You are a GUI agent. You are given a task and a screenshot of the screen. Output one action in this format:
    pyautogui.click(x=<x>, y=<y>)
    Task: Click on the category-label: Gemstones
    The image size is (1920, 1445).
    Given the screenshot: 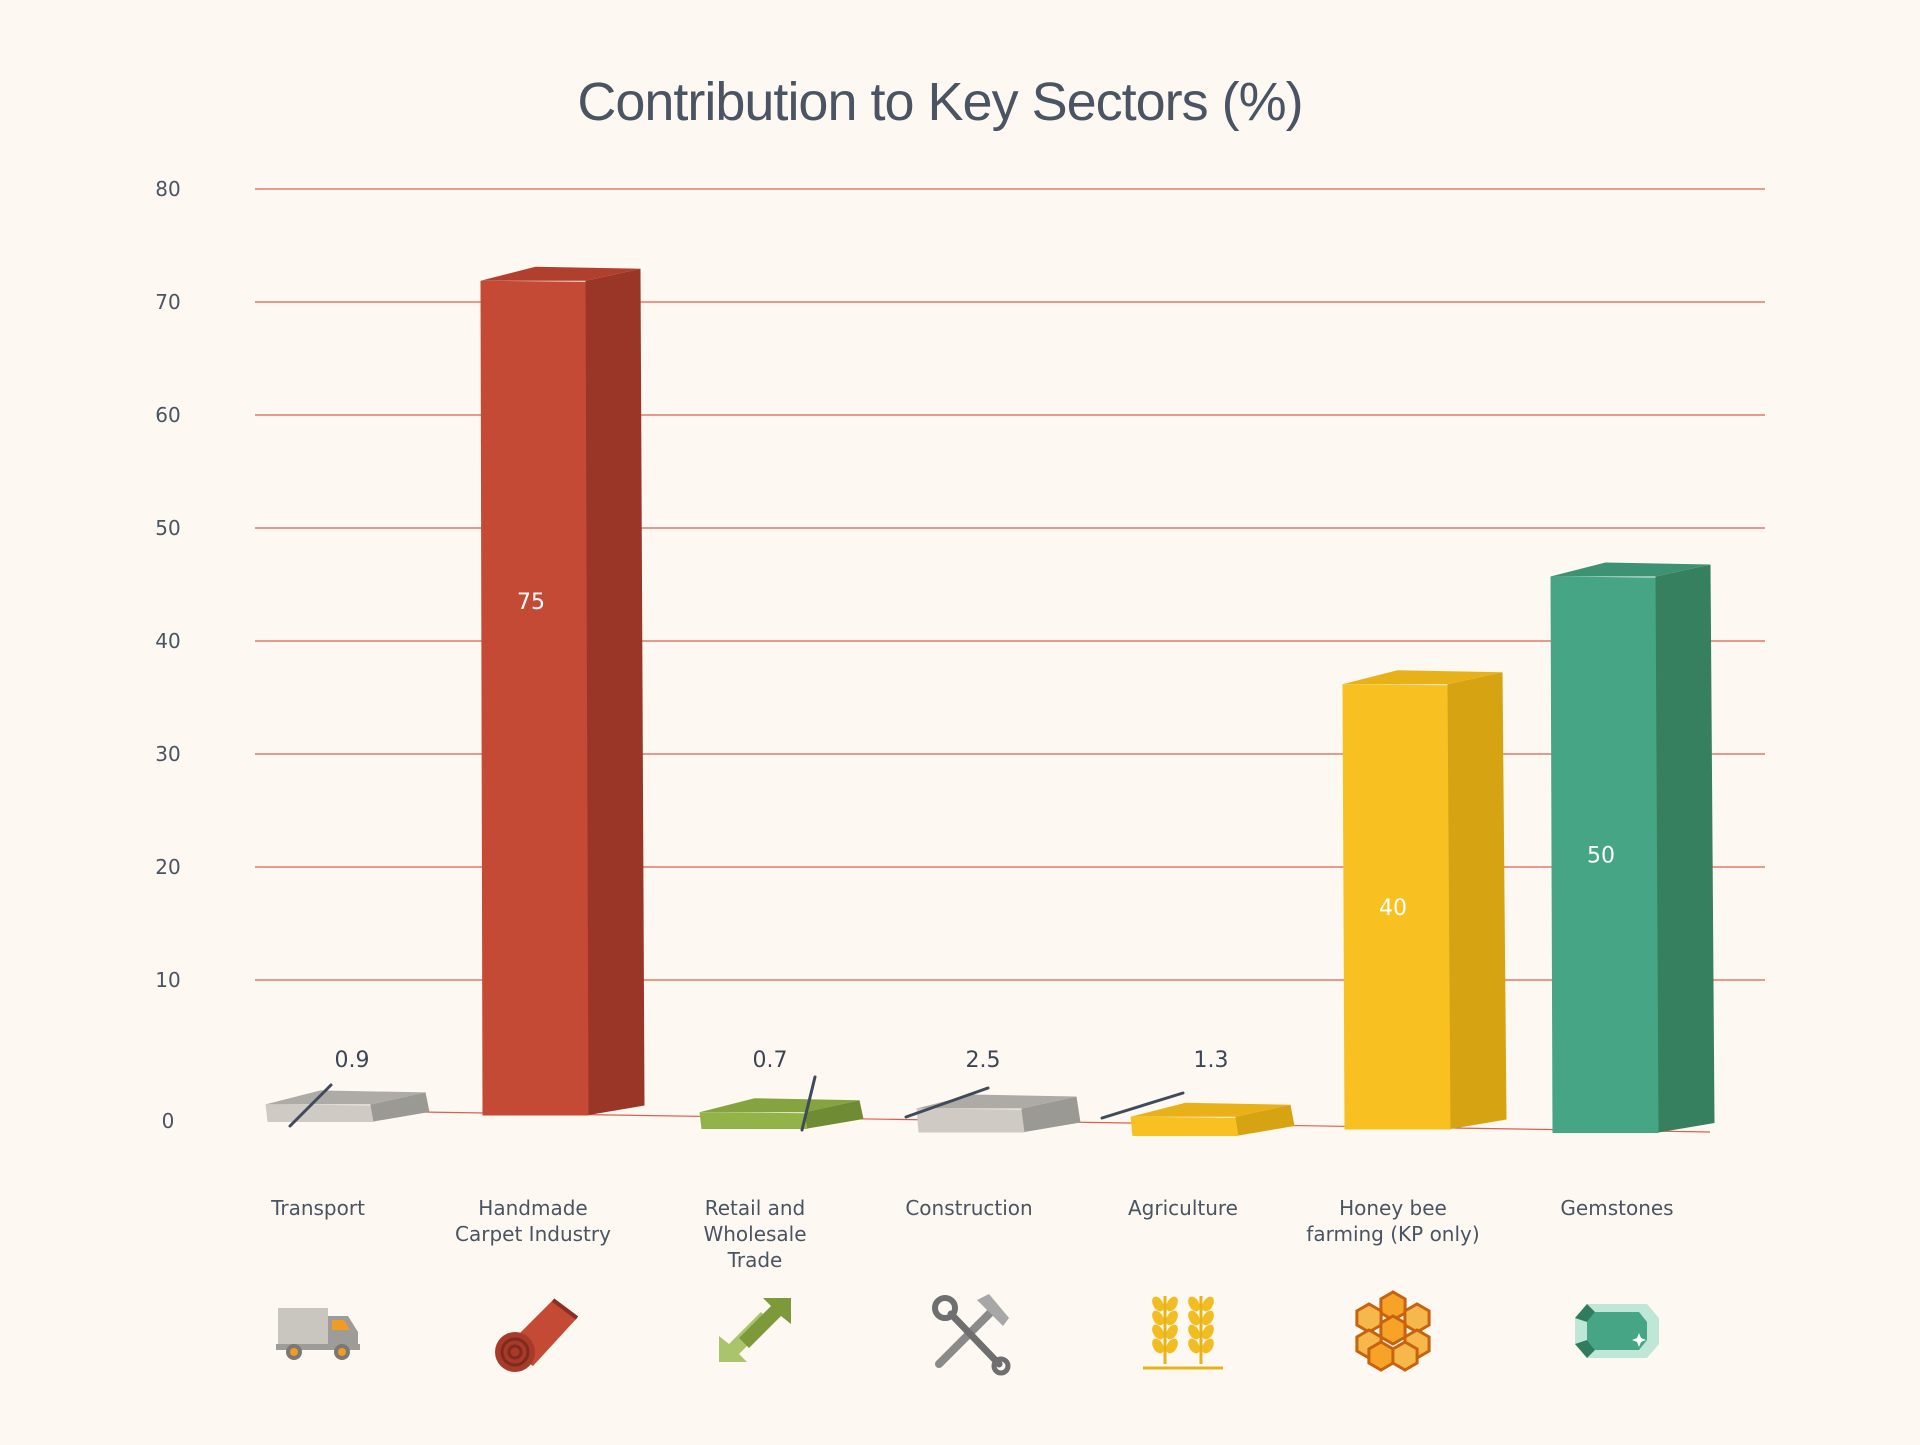 What is the action you would take?
    pyautogui.click(x=1616, y=1208)
    